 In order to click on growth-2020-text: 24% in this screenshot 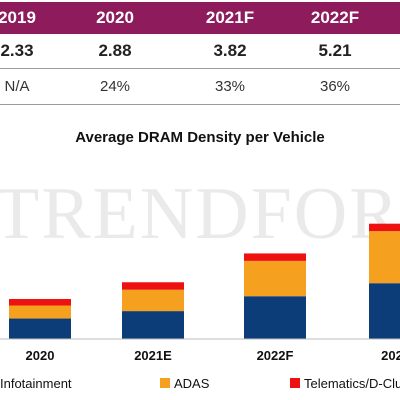, I will do `click(115, 86)`.